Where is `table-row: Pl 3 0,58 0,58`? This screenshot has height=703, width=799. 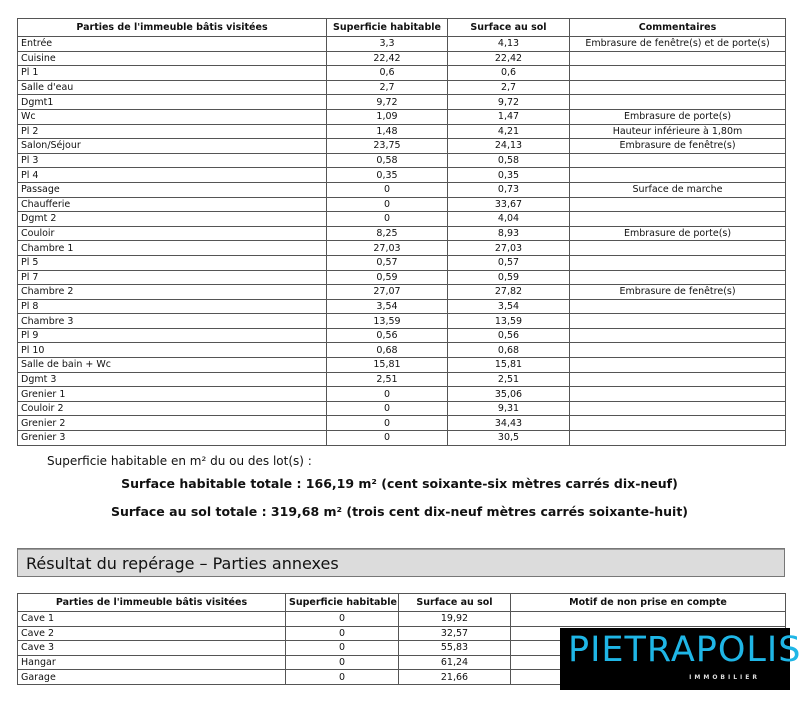
table-row: Pl 3 0,58 0,58 is located at coordinates (401, 160).